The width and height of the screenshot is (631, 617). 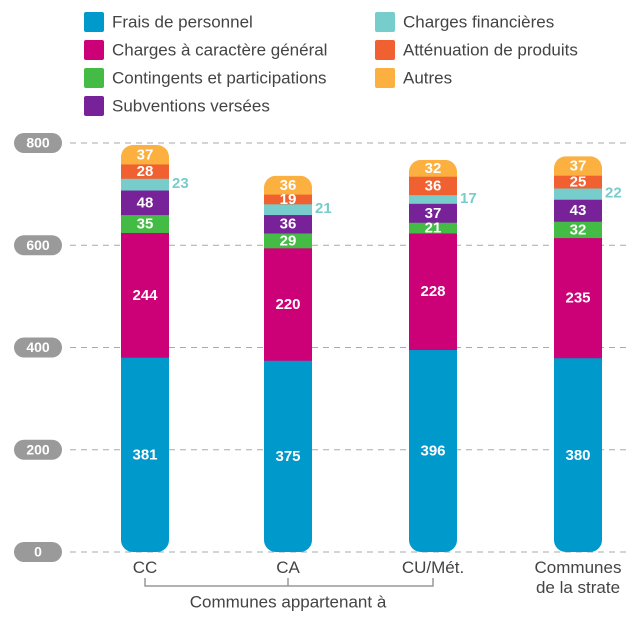 I want to click on data-label: 17, so click(x=468, y=198).